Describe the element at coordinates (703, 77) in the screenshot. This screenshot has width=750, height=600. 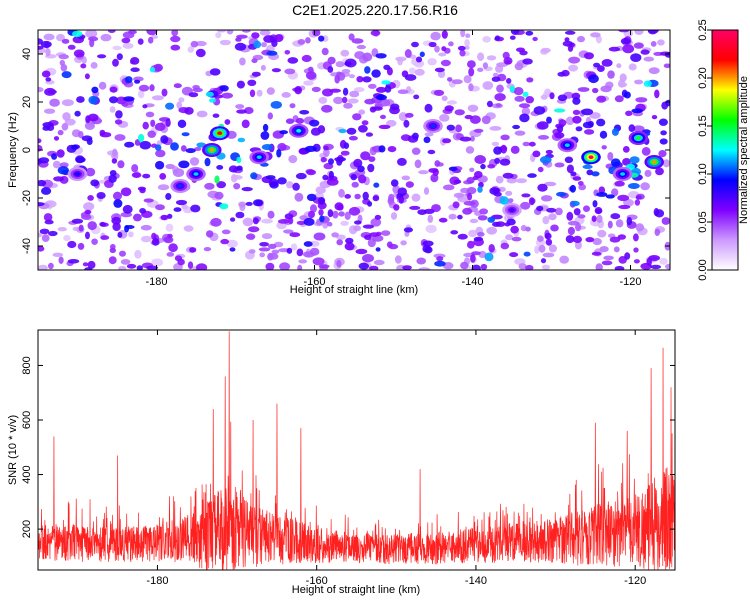
I see `colorbar-tick-label: 0.20` at that location.